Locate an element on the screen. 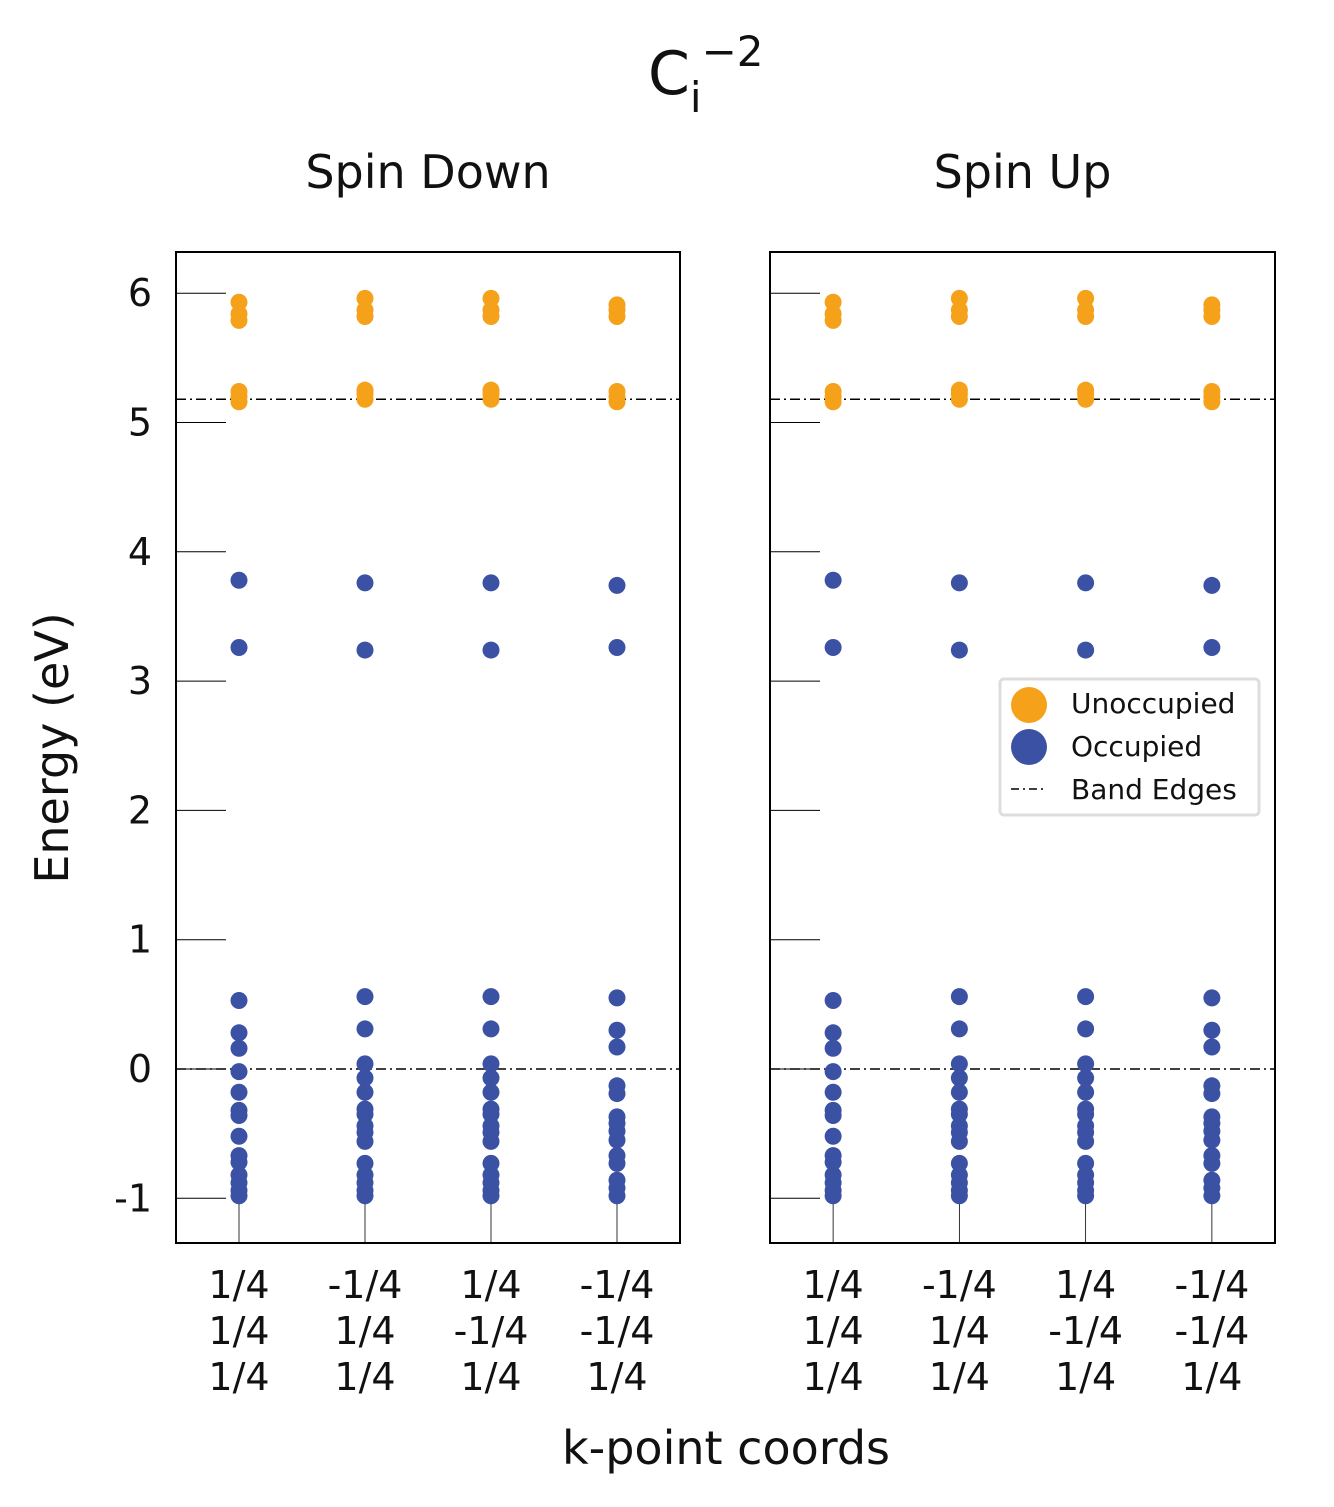 The image size is (1334, 1507). figure-title-subscript: i is located at coordinates (696, 97).